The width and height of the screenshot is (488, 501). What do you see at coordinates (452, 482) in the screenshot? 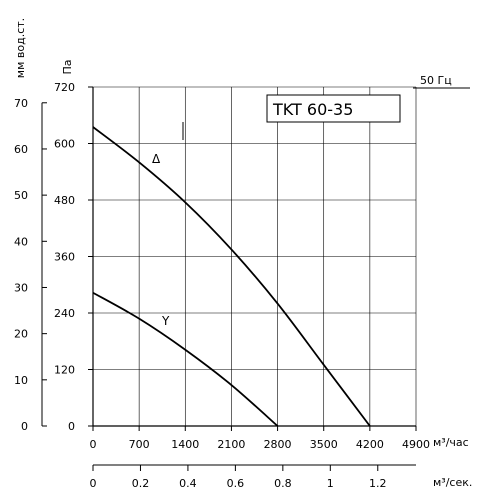
I see `x2-axis-label: м³/сек.` at bounding box center [452, 482].